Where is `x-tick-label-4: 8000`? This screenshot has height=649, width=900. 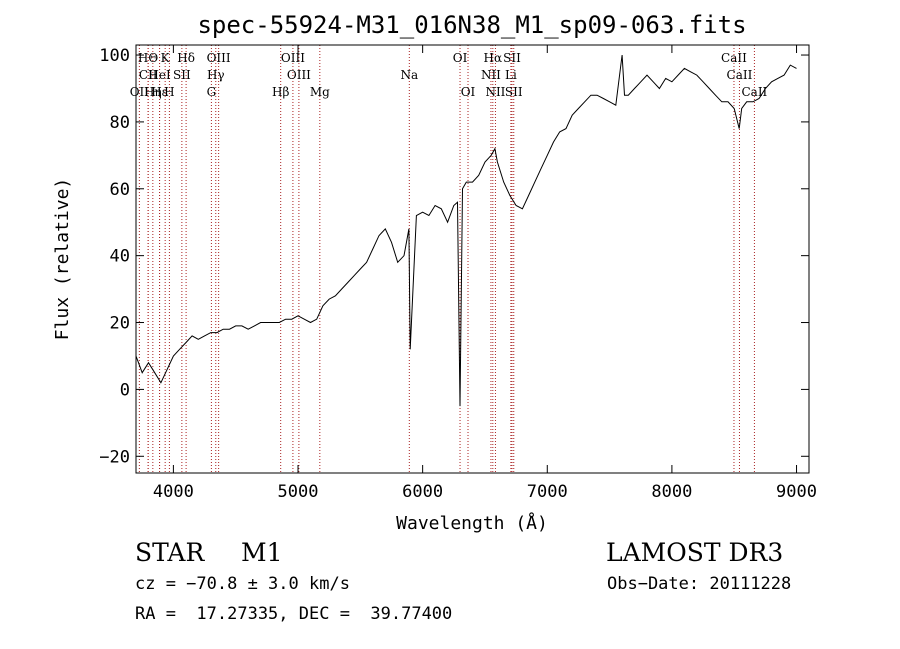 x-tick-label-4: 8000 is located at coordinates (671, 492).